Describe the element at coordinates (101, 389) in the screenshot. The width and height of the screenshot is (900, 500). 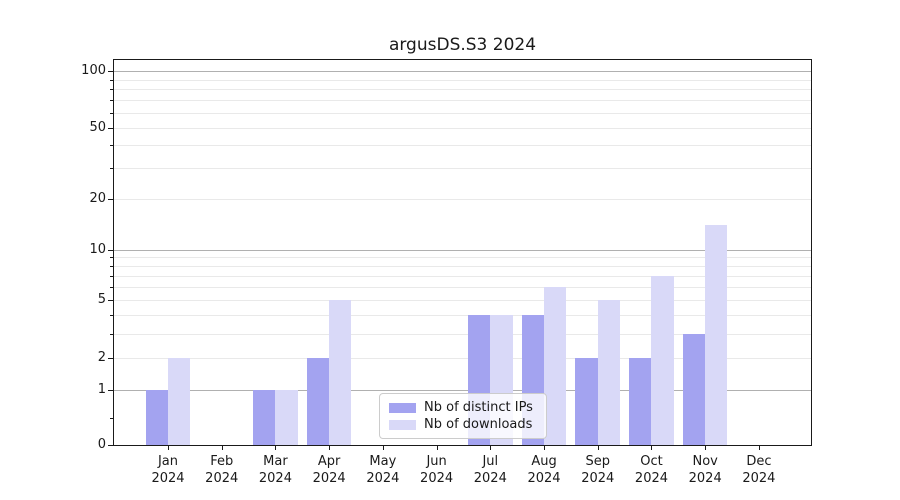
I see `y-tick-label-1: 1` at that location.